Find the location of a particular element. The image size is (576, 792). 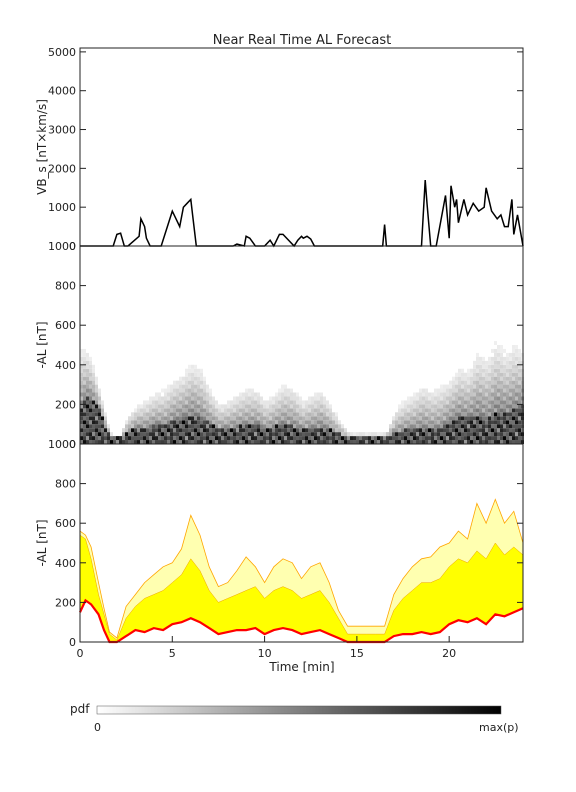

vbs-ytick-label: 2000 is located at coordinates (62, 168).